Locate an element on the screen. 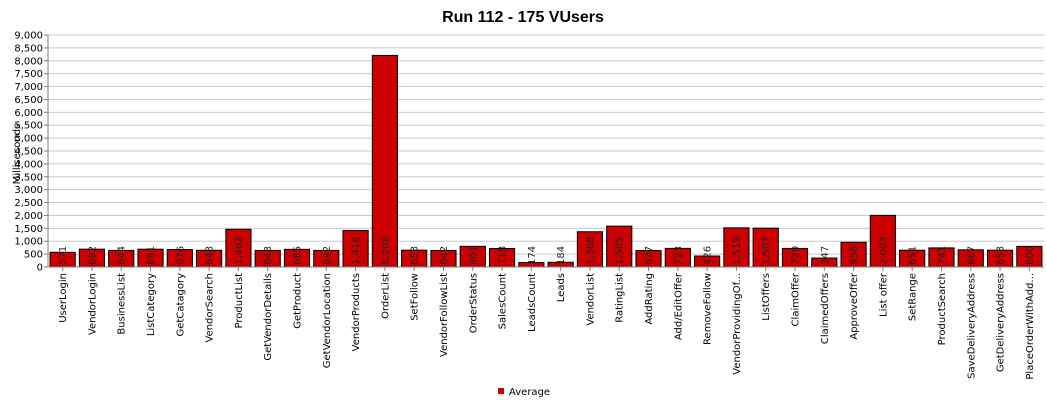 This screenshot has height=409, width=1047. x-tick-label: VendorList is located at coordinates (590, 299).